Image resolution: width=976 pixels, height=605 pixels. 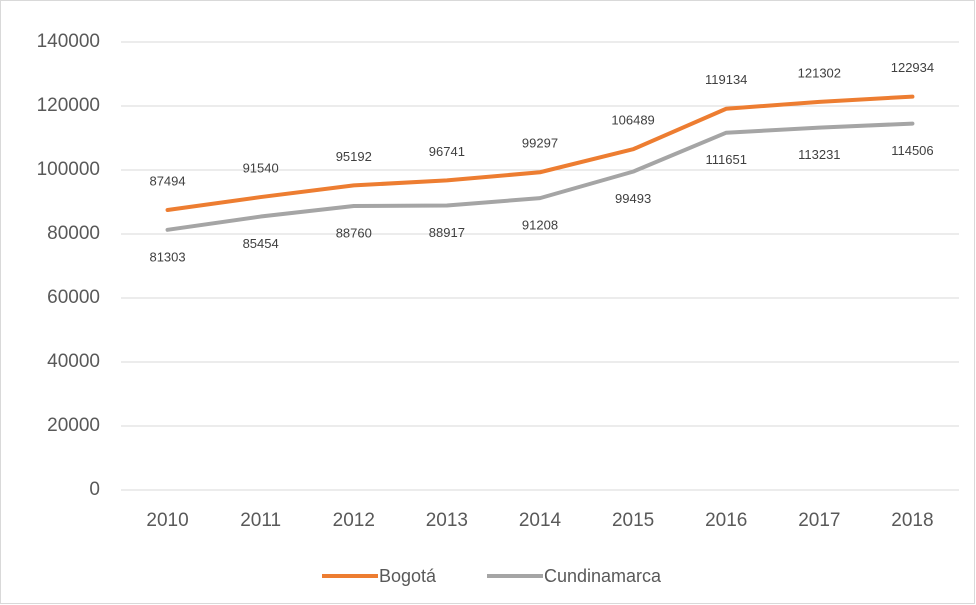 I want to click on x-tick-label: 2013, so click(x=447, y=520).